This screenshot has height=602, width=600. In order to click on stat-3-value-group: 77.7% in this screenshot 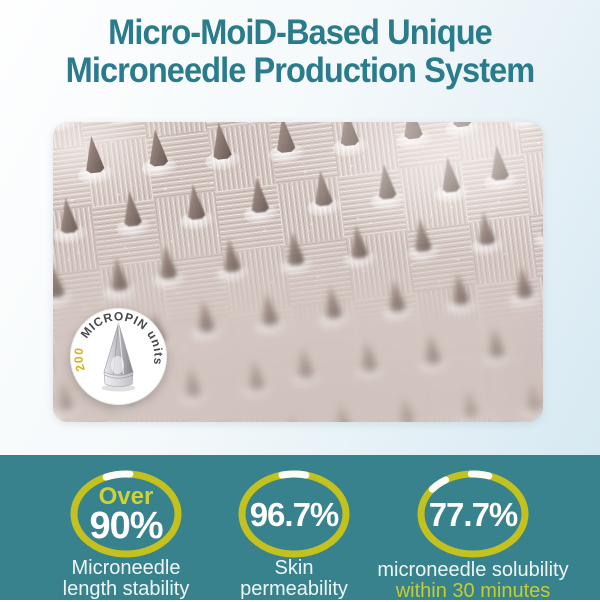, I will do `click(473, 514)`.